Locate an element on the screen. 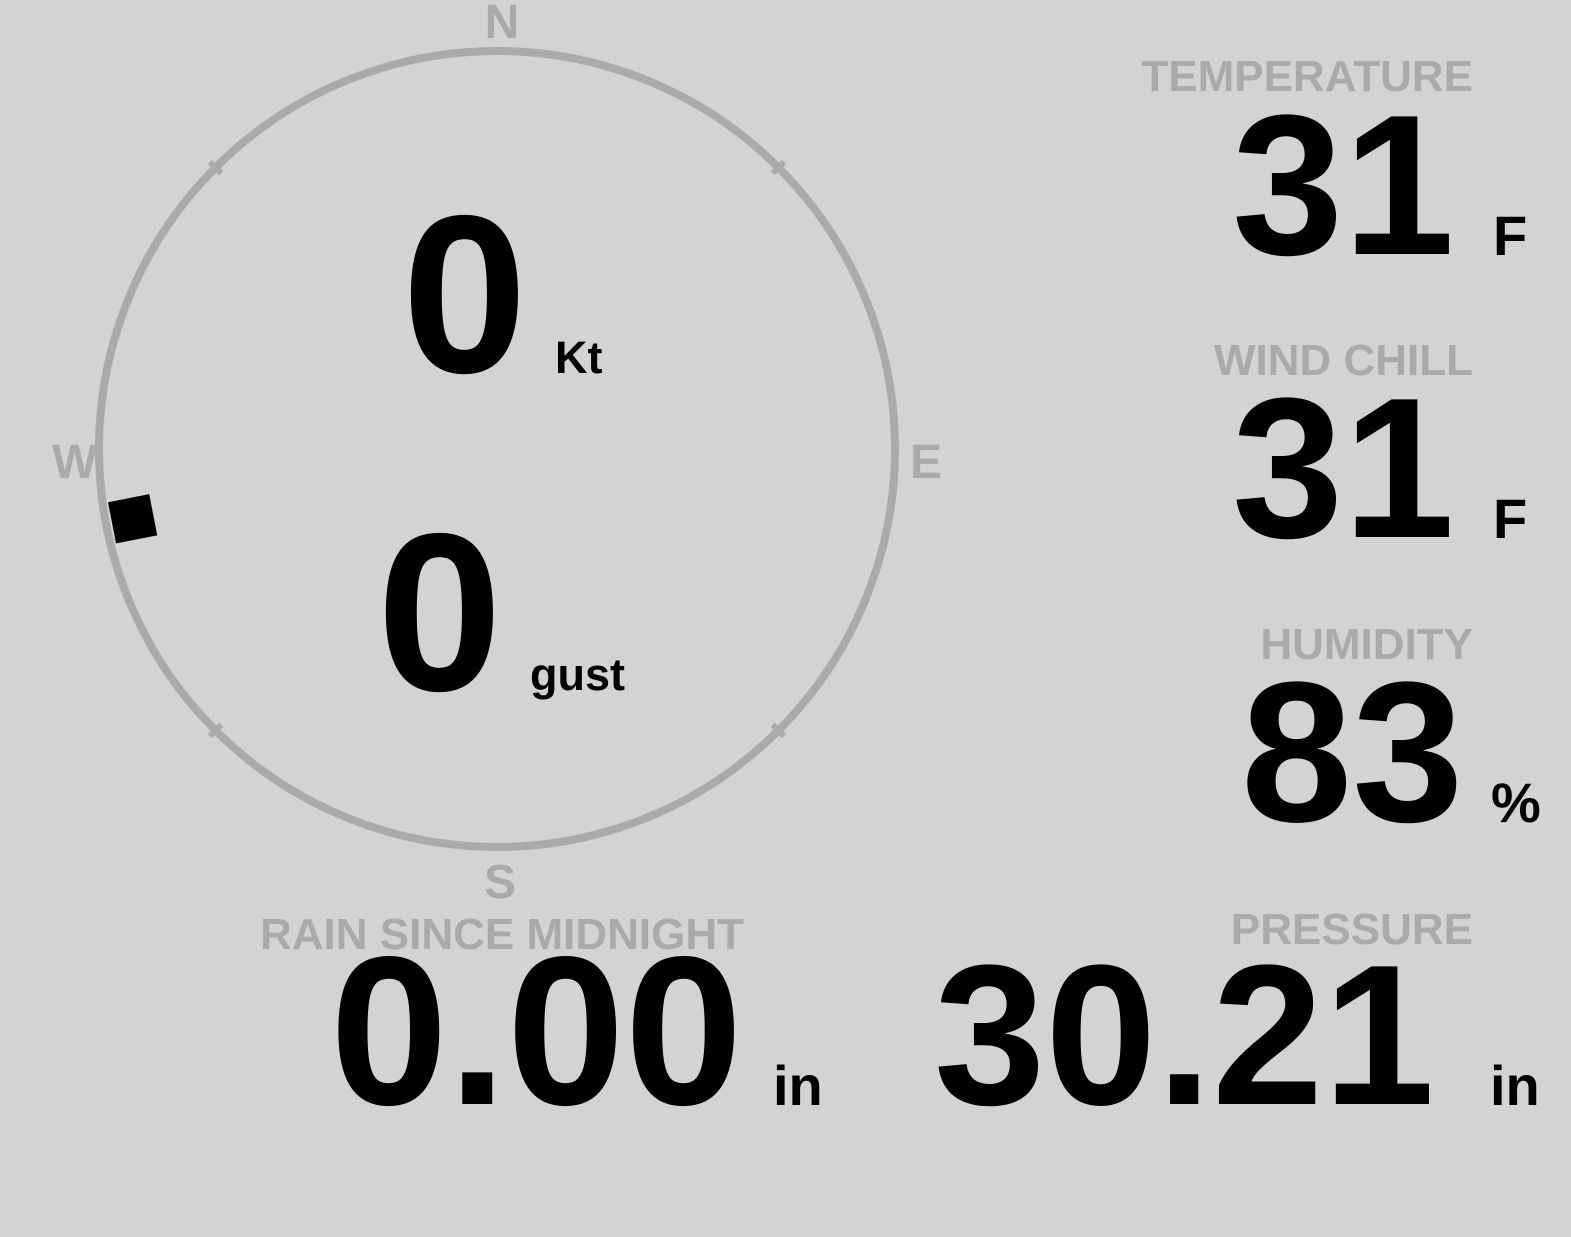  rain-value: 0.00 is located at coordinates (536, 1030).